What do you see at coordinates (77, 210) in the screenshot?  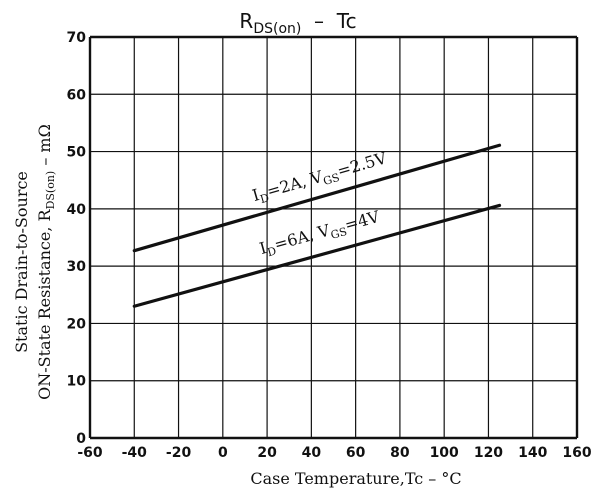 I see `y-tick-label: 40` at bounding box center [77, 210].